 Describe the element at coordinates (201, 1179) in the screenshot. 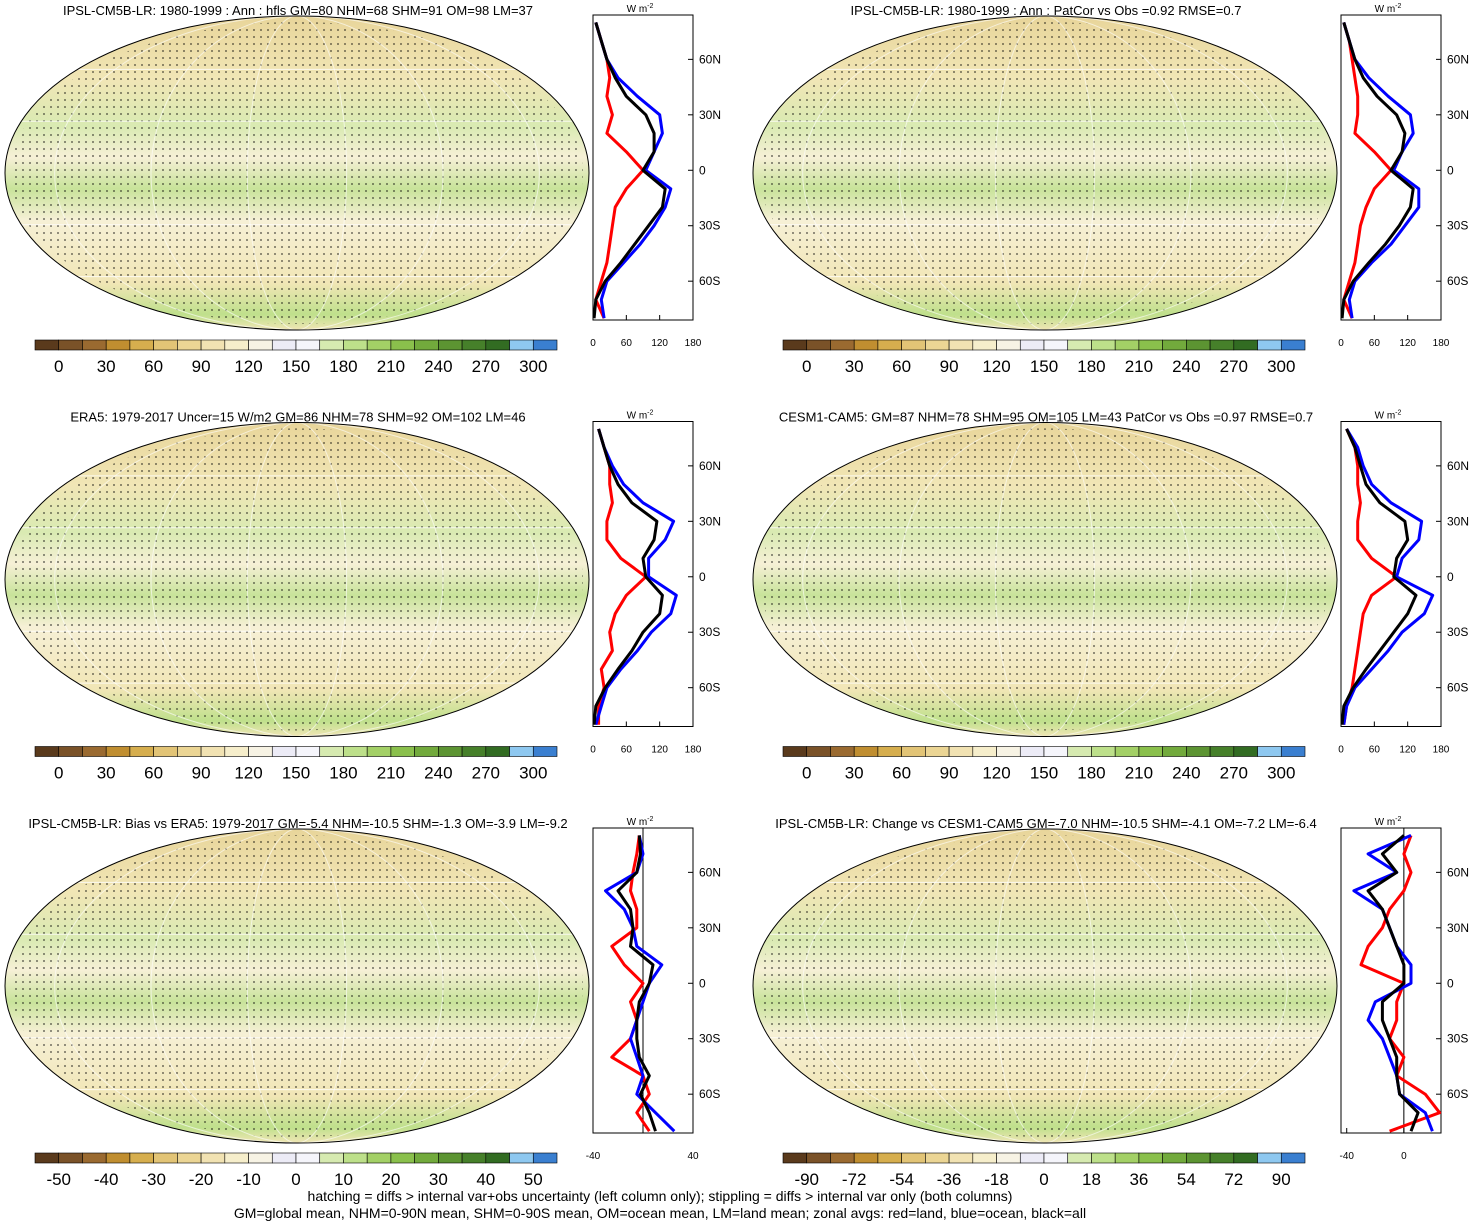

I see `colorbar-label: -20` at that location.